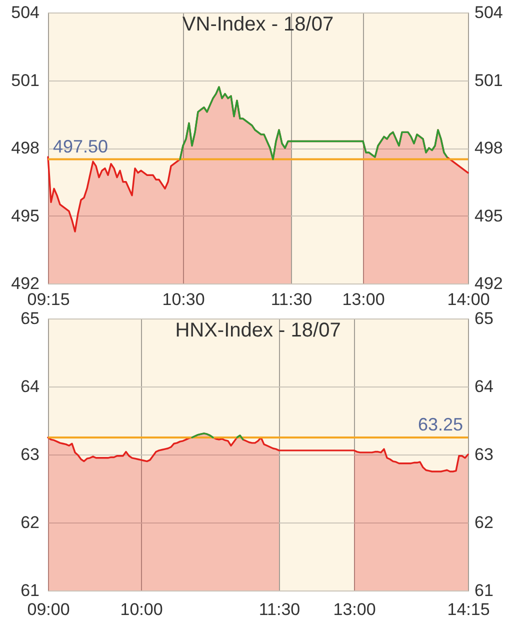  What do you see at coordinates (313, 123) in the screenshot?
I see `line-series` at bounding box center [313, 123].